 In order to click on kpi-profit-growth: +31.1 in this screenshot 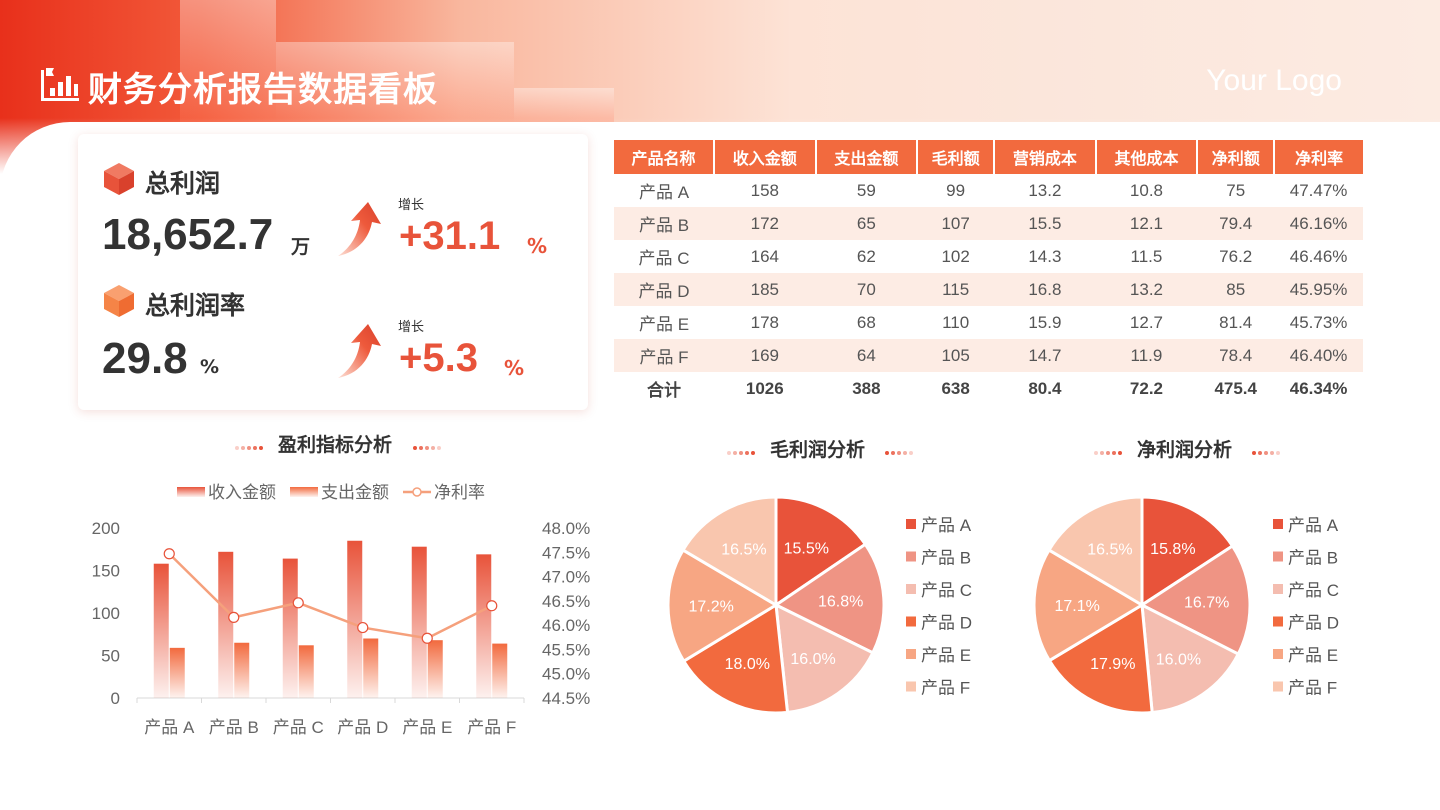, I will do `click(450, 236)`.